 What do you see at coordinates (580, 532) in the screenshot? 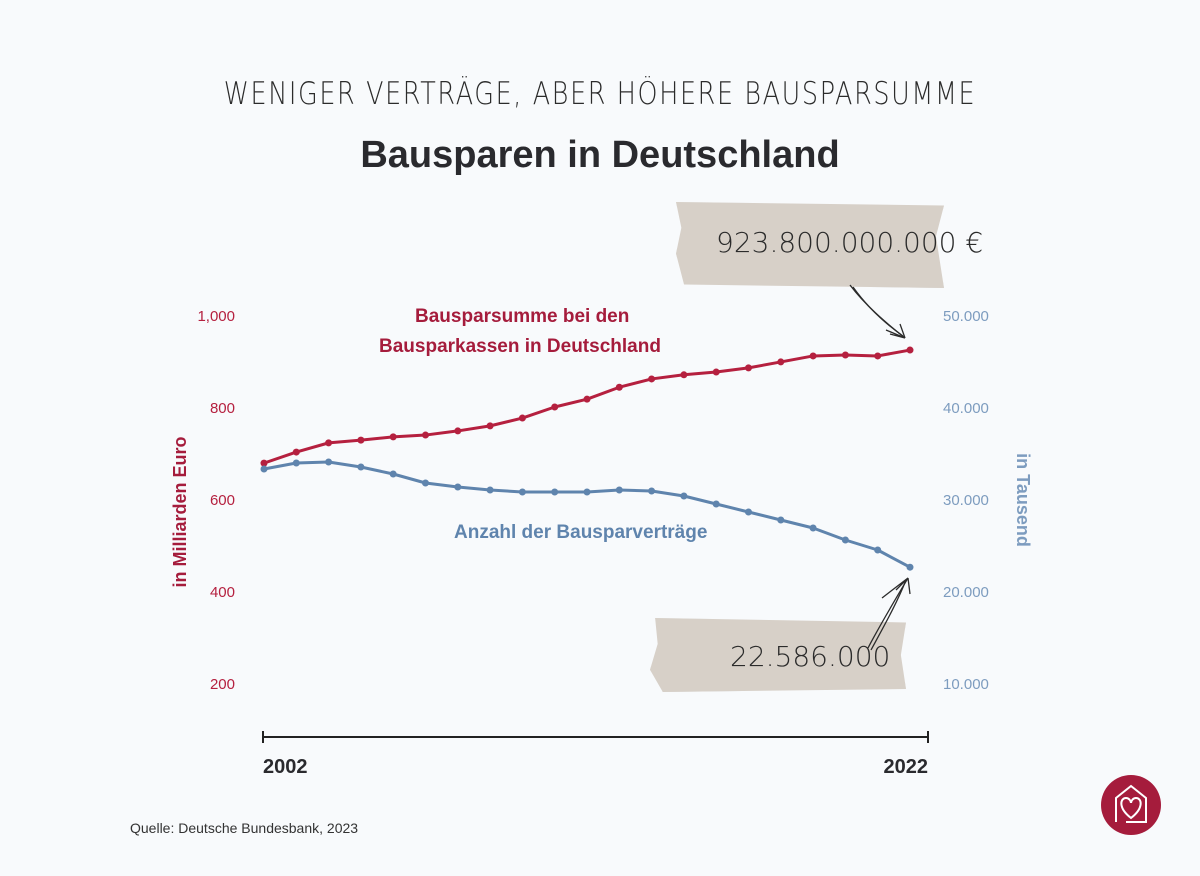
I see `series-label-blue: Anzahl der Bausparverträge` at bounding box center [580, 532].